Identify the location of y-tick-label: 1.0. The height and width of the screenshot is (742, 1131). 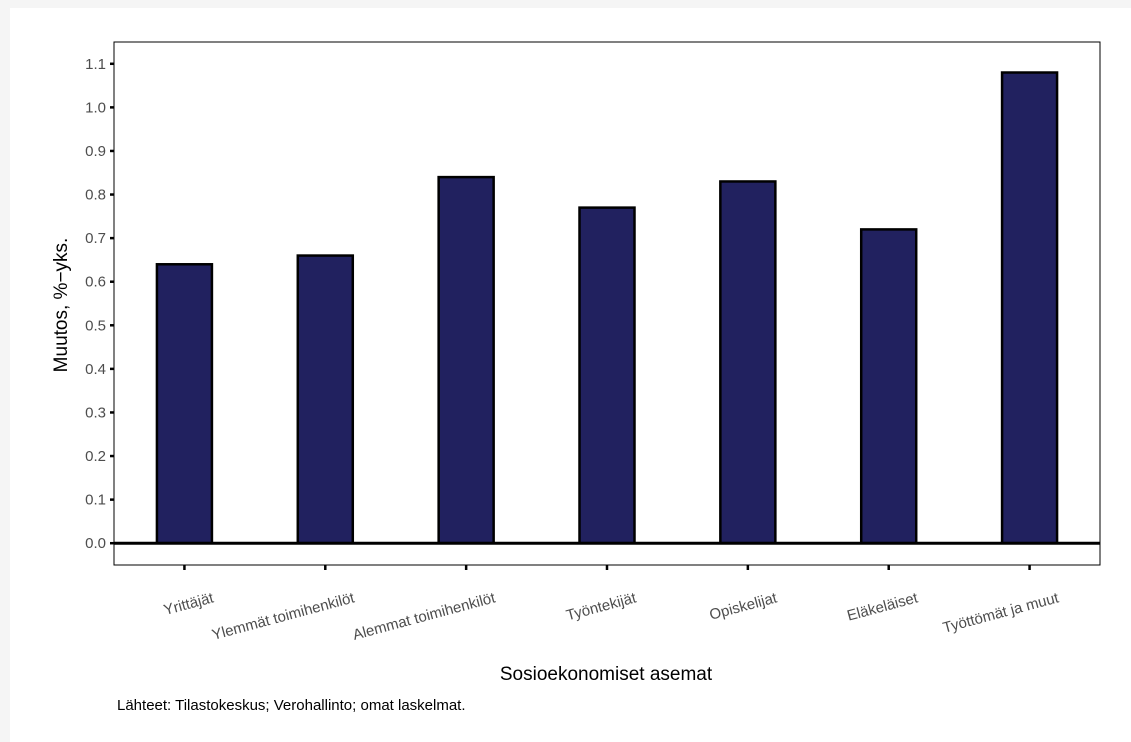
(95, 107).